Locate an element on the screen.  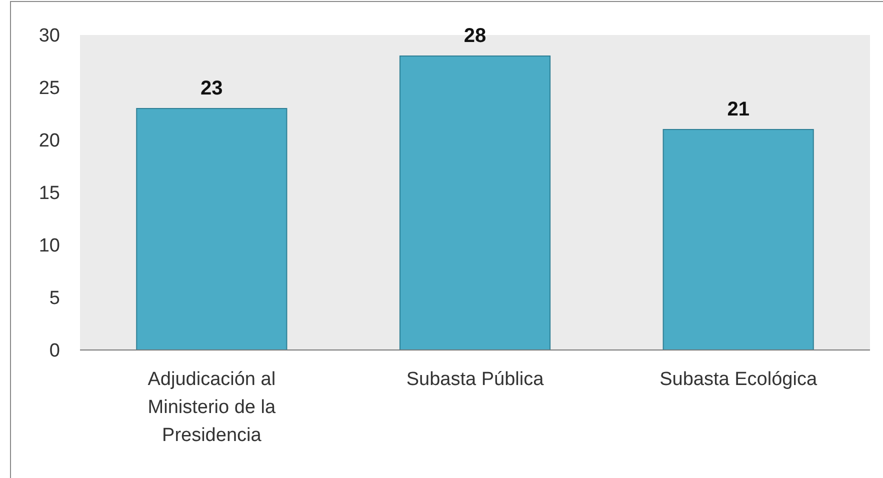
data-label: 28 is located at coordinates (475, 36).